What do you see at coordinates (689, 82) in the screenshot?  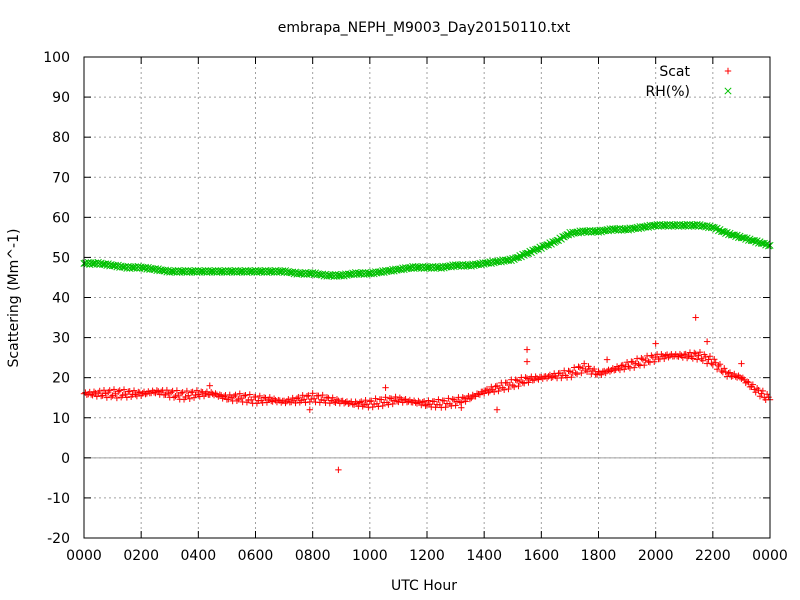 I see `legend: Scat RH(%)` at bounding box center [689, 82].